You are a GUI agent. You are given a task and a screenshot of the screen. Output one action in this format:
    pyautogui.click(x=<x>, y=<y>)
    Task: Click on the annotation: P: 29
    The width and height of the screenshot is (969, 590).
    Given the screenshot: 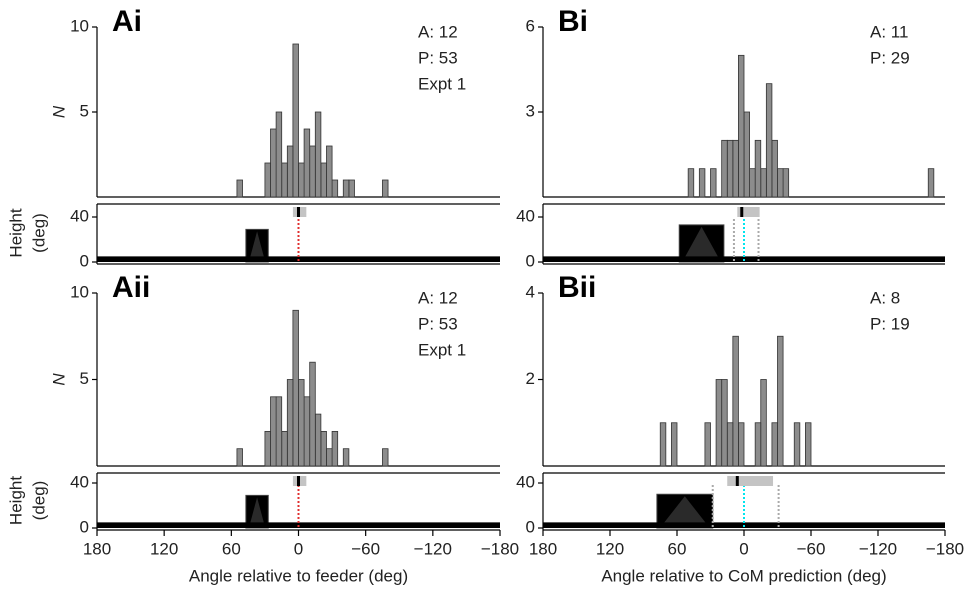 What is the action you would take?
    pyautogui.click(x=890, y=57)
    